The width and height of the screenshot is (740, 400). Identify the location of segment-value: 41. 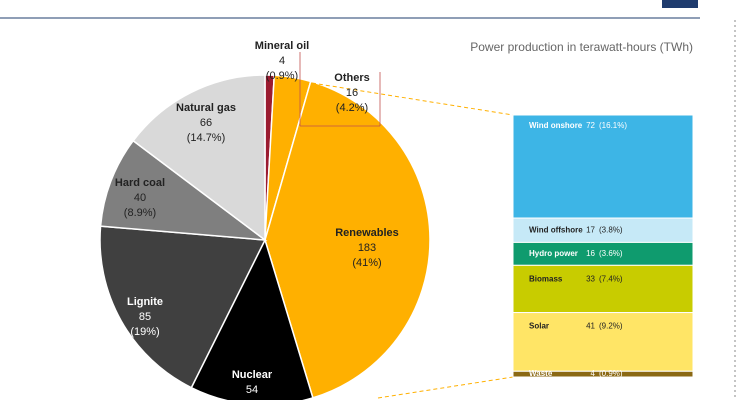
(590, 326).